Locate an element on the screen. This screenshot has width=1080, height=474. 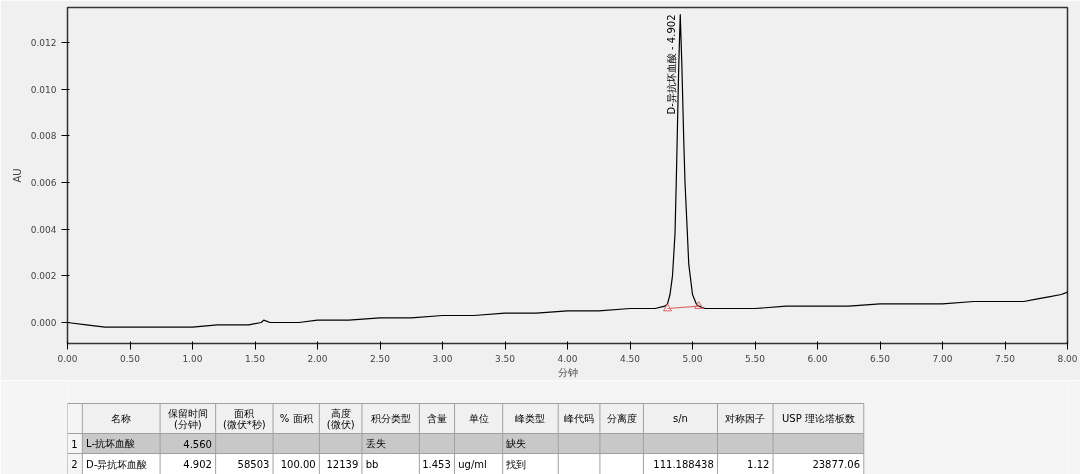
text: 丢失 is located at coordinates (375, 443).